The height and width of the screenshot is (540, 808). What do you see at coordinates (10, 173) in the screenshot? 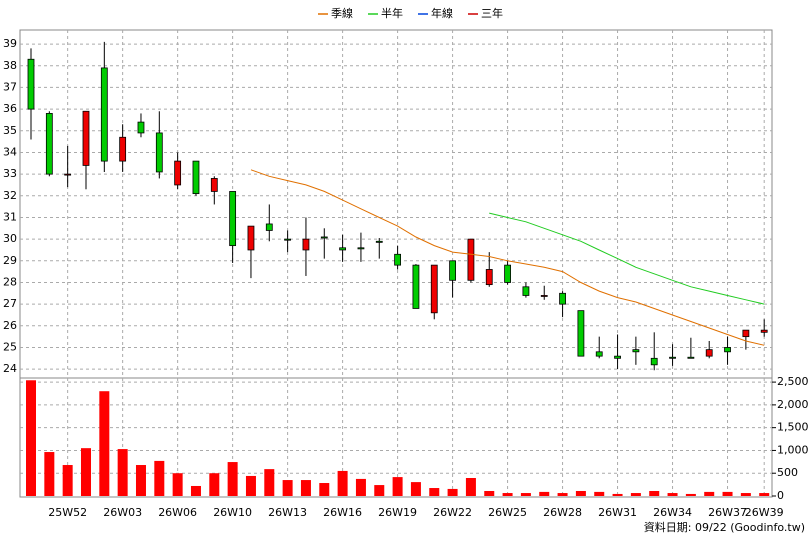
I see `y-tick-label: 33` at bounding box center [10, 173].